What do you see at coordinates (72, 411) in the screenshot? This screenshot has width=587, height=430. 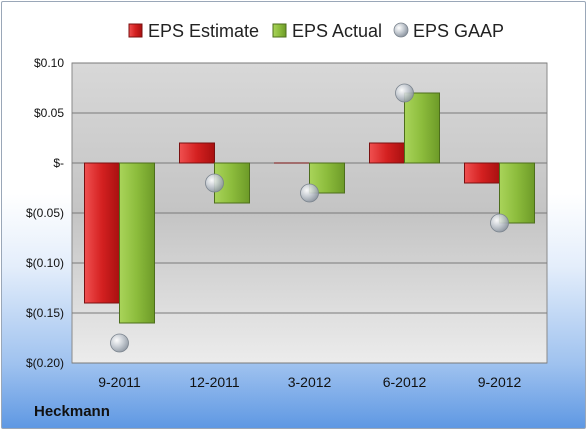 I see `company-name: Heckmann` at bounding box center [72, 411].